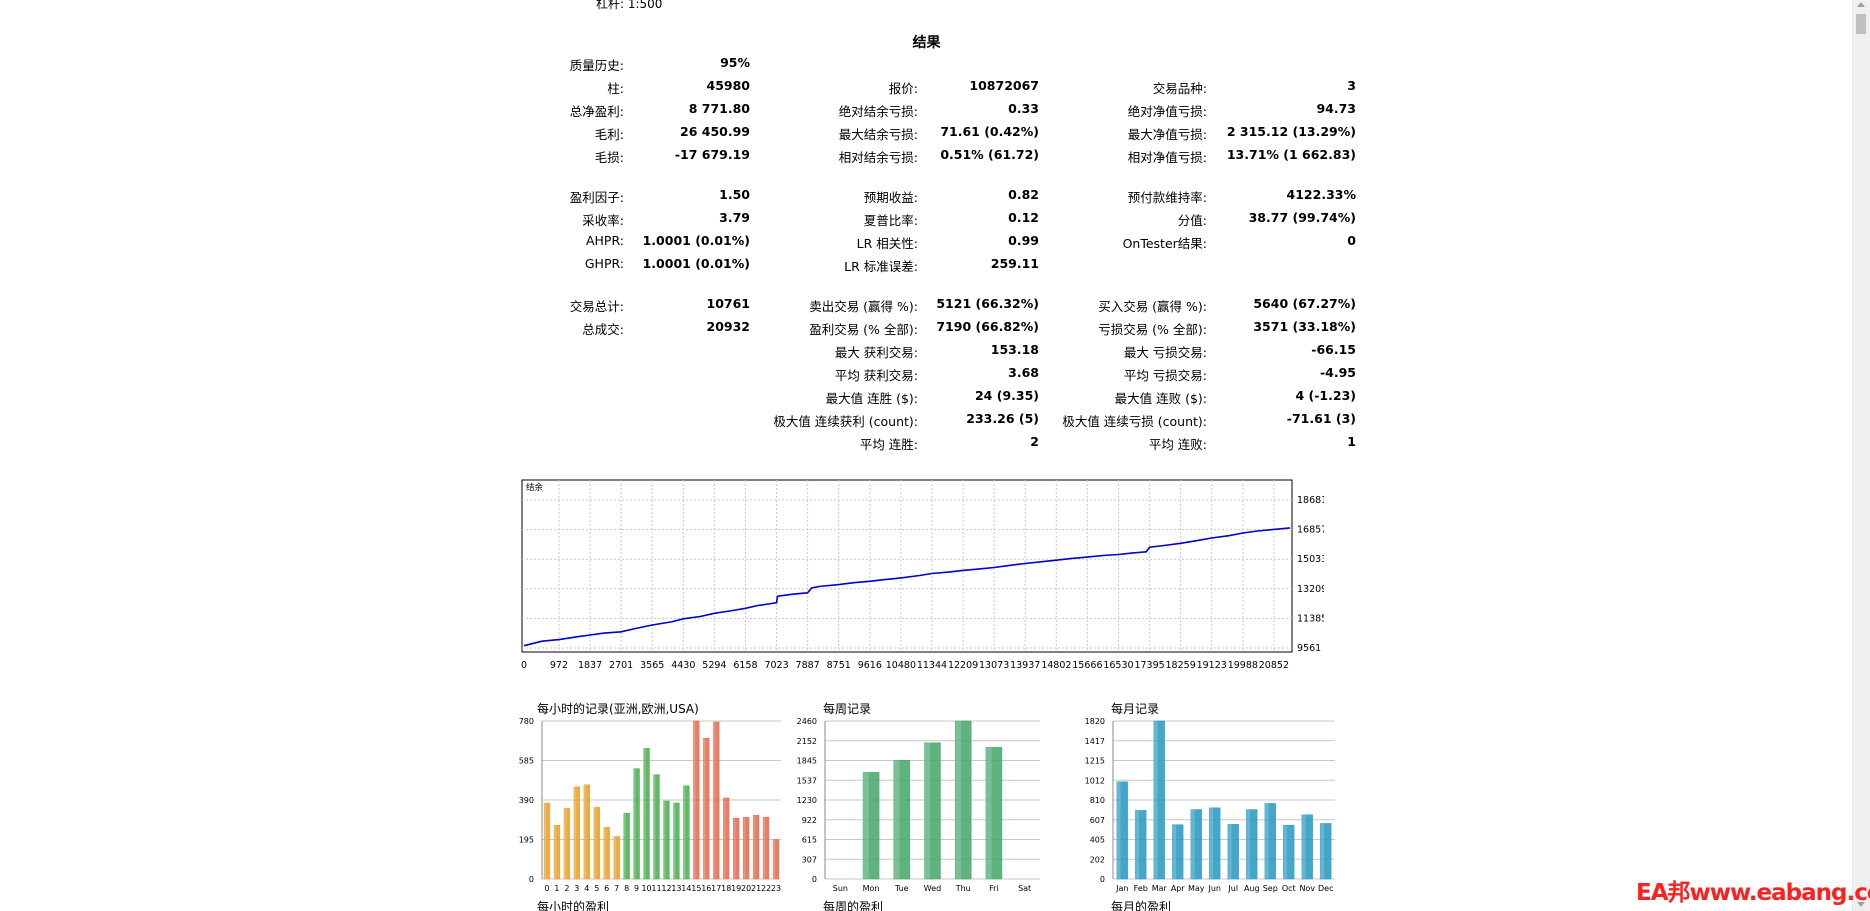 The image size is (1870, 911). Describe the element at coordinates (1304, 326) in the screenshot. I see `stat-value: 3571 (33.18%)` at that location.